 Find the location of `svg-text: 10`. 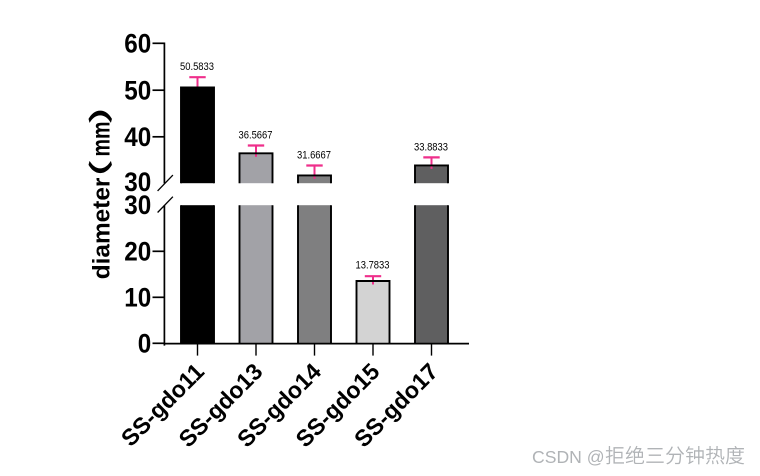

svg-text: 10 is located at coordinates (137, 298).